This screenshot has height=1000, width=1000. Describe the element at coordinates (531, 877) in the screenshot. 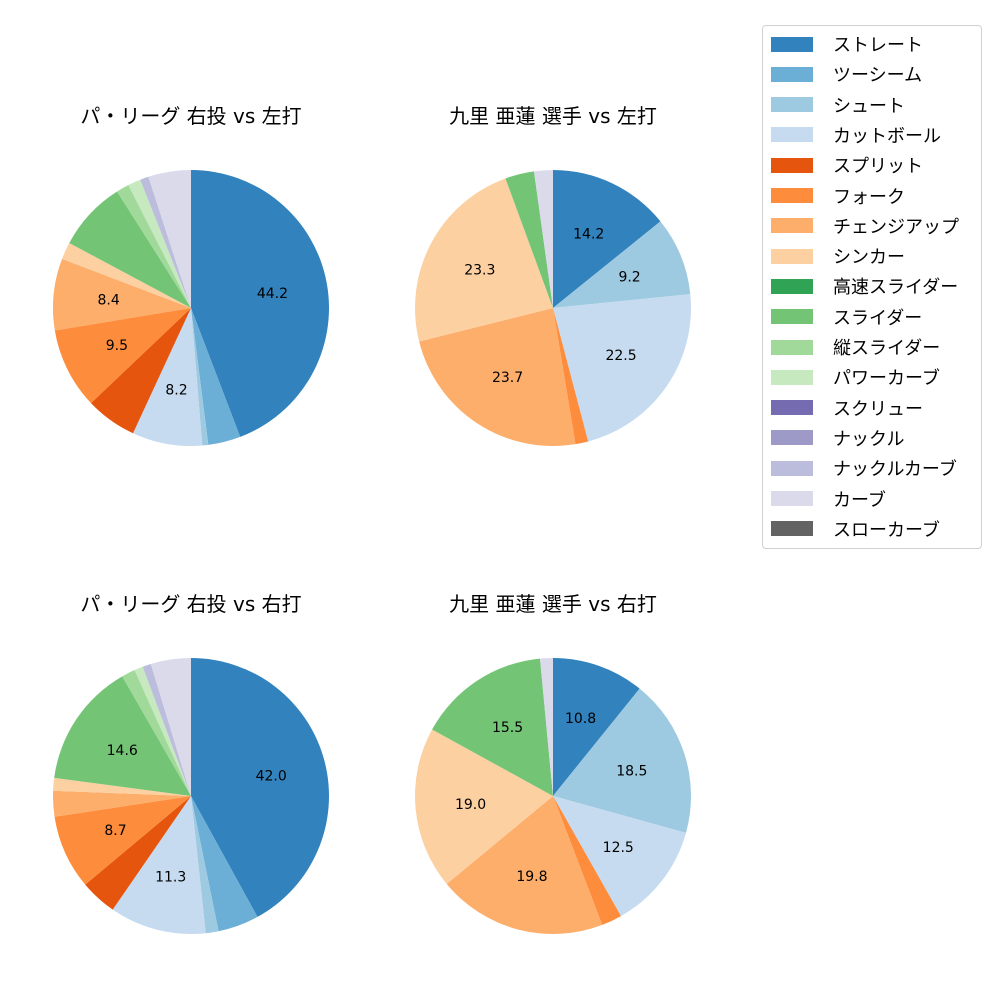

I see `slice-value-label: 19.8` at that location.